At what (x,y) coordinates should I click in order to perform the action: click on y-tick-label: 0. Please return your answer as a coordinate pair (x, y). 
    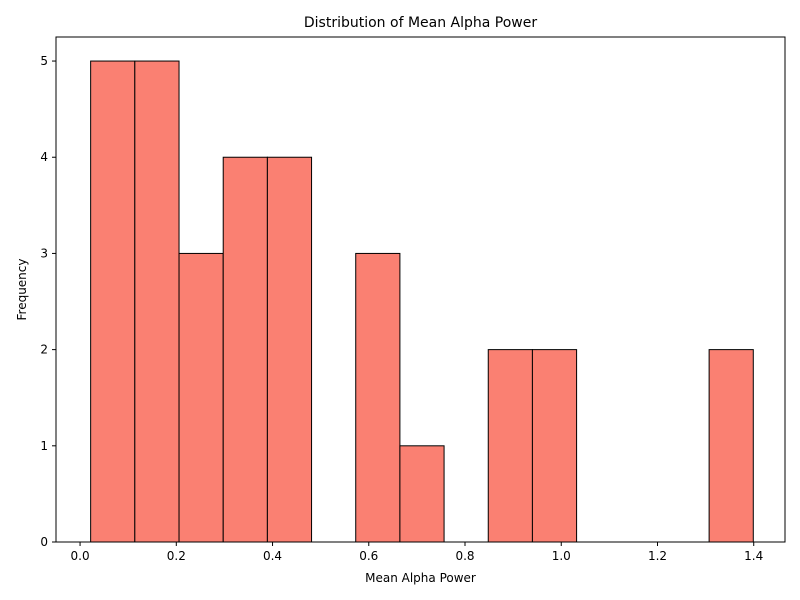
    Looking at the image, I should click on (44, 542).